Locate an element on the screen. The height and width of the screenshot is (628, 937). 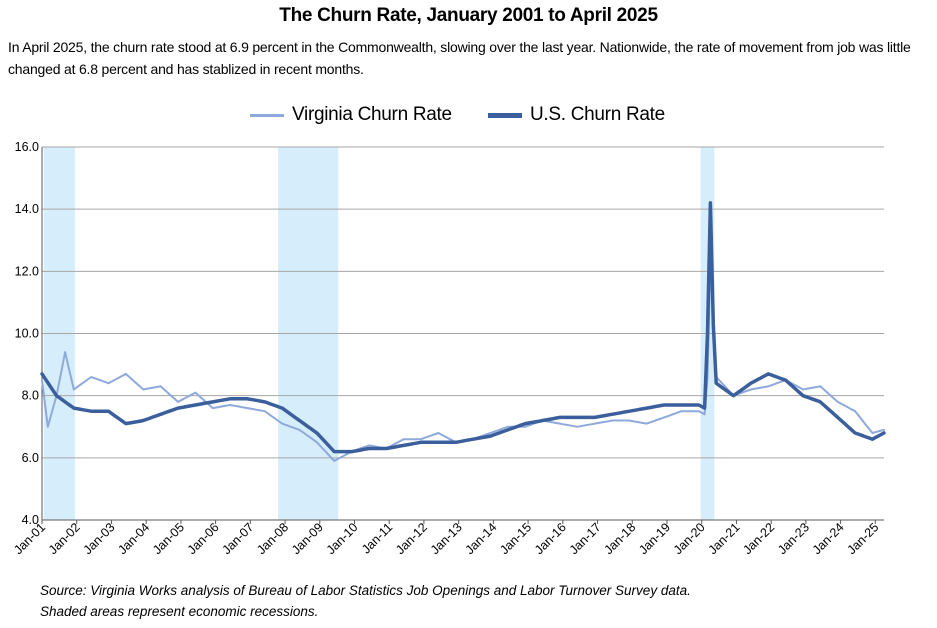
x-tick-label-1: Jan-02 is located at coordinates (64, 538).